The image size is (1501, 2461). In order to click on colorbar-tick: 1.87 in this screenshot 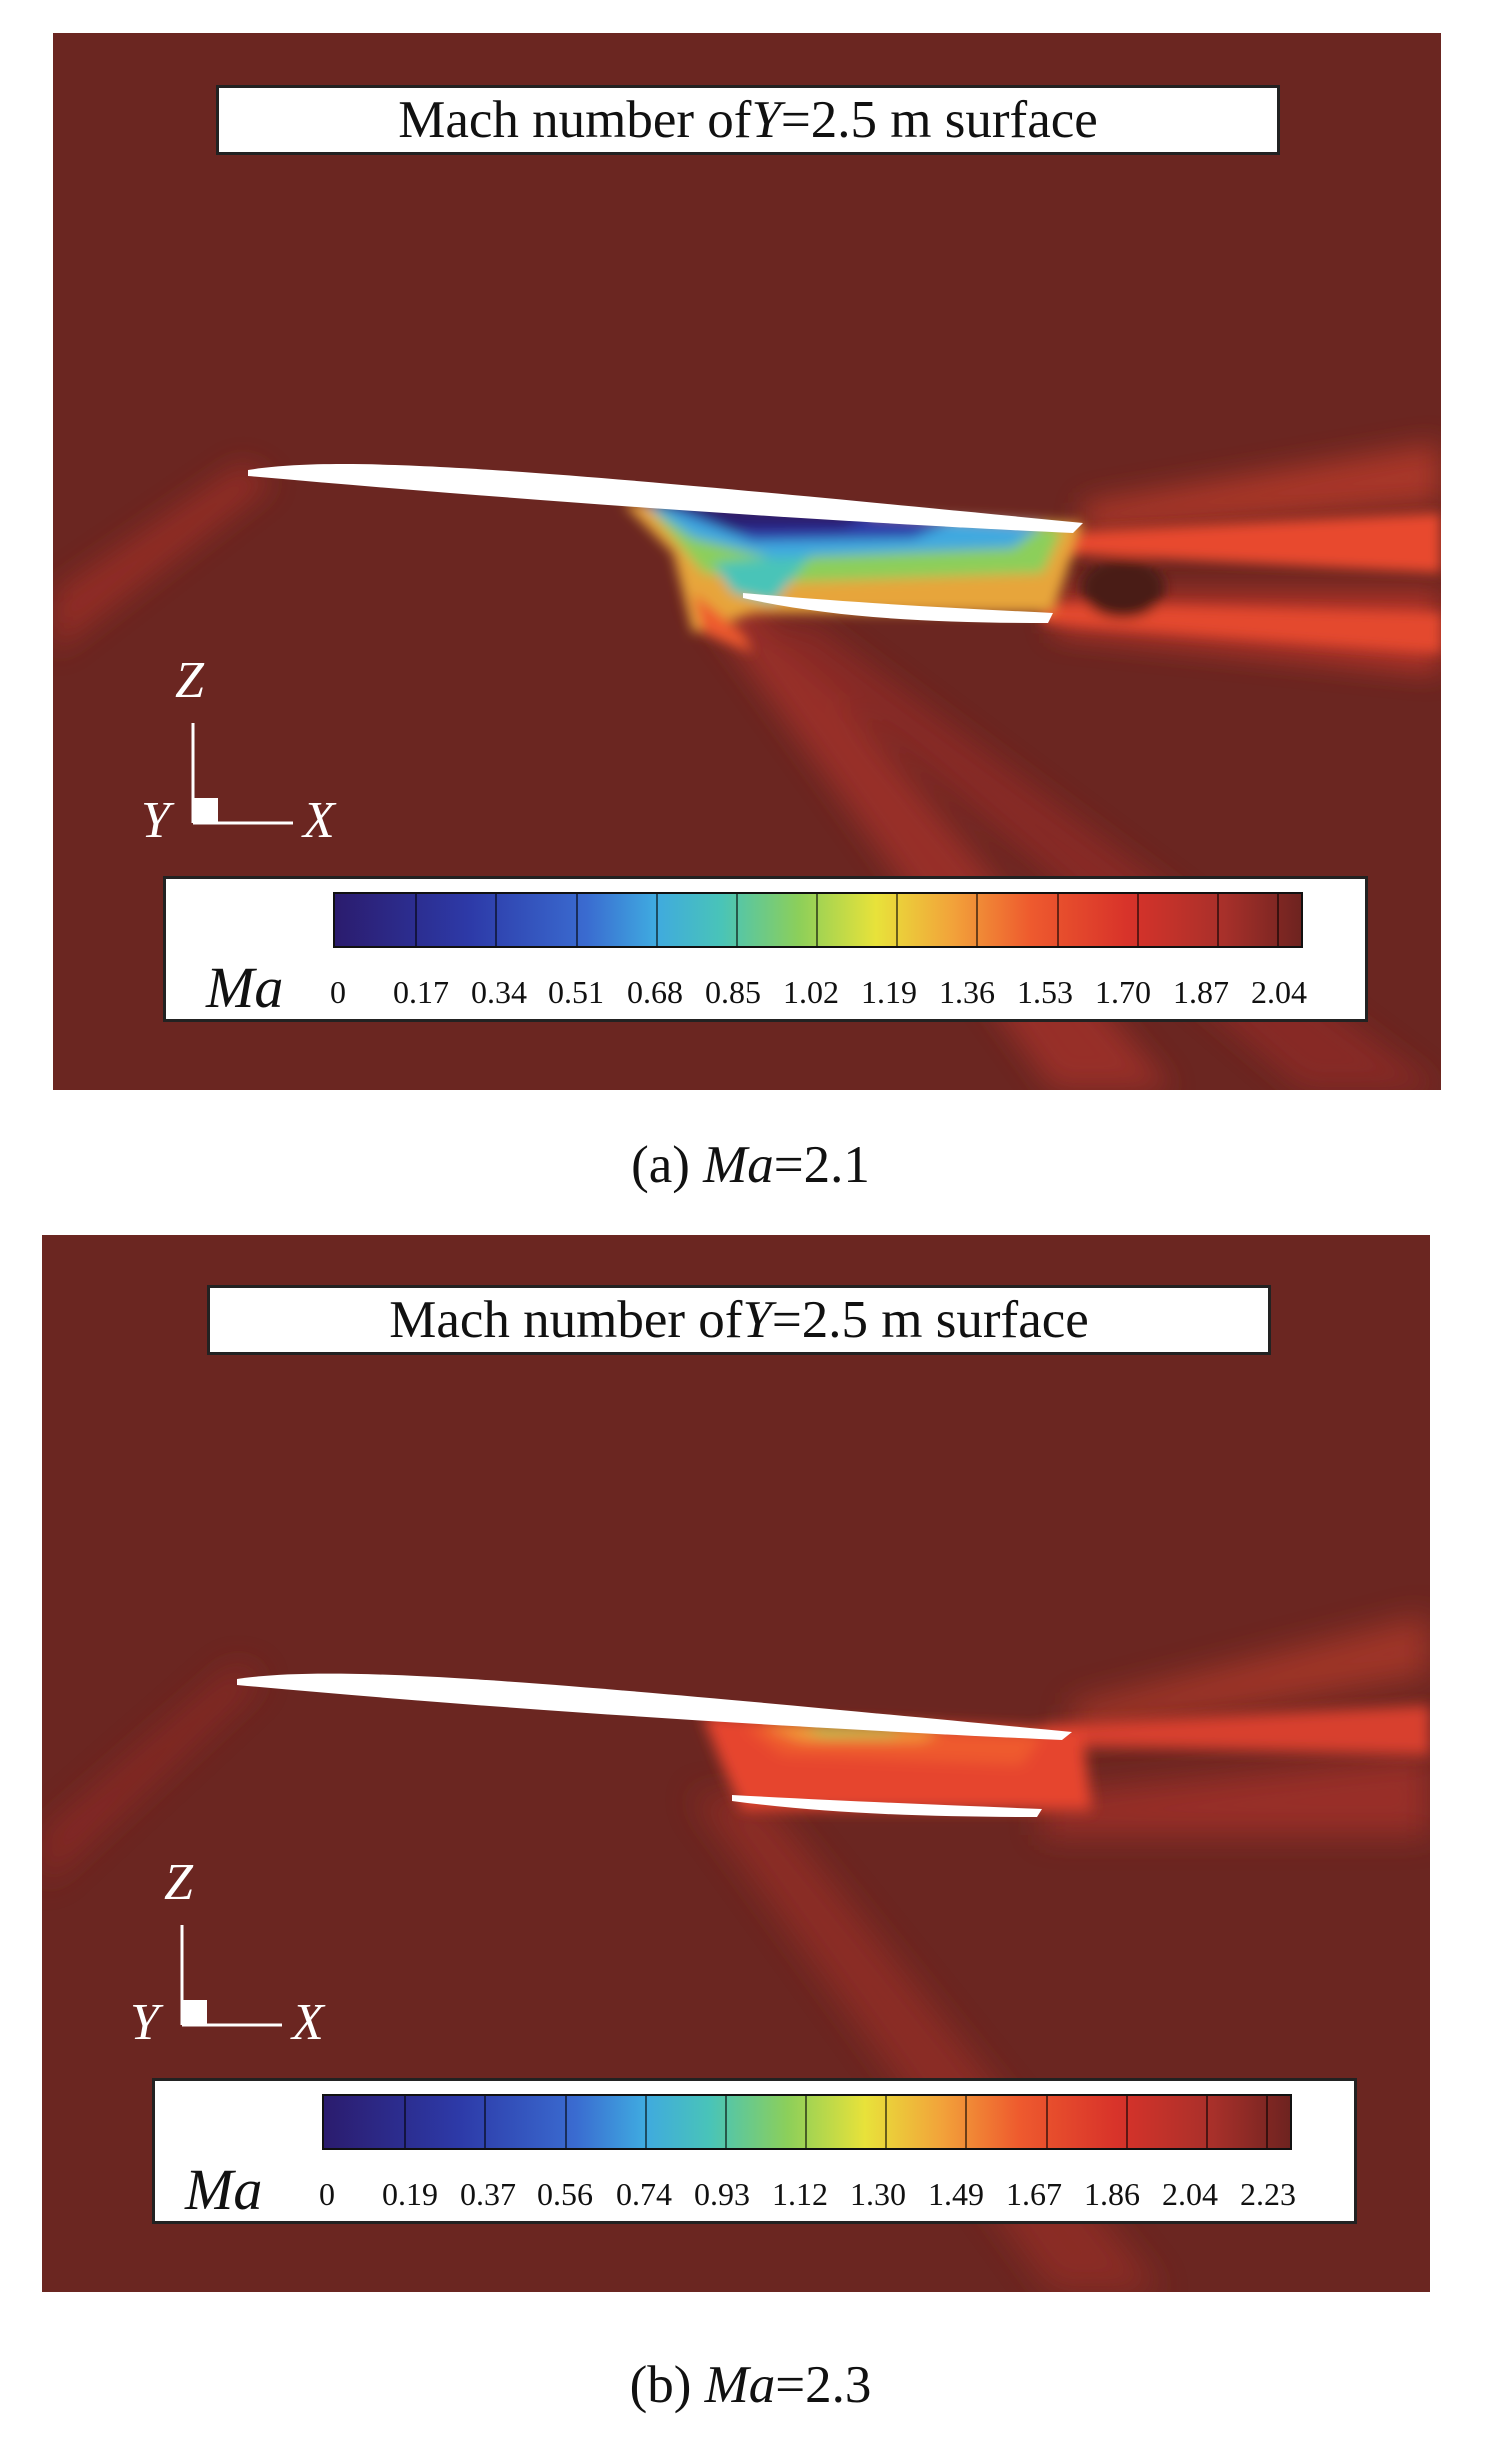, I will do `click(1201, 992)`.